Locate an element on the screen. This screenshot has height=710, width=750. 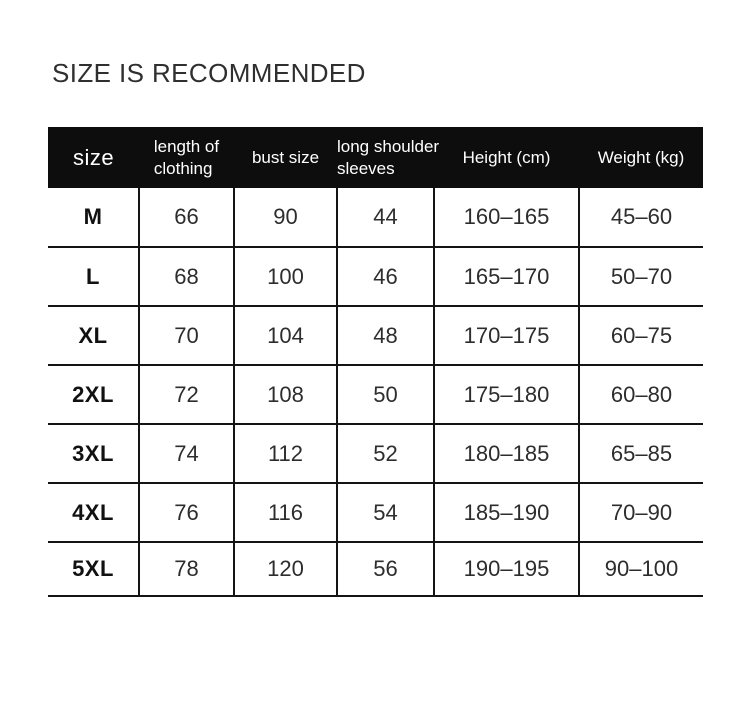
length-value: 66 is located at coordinates (186, 218).